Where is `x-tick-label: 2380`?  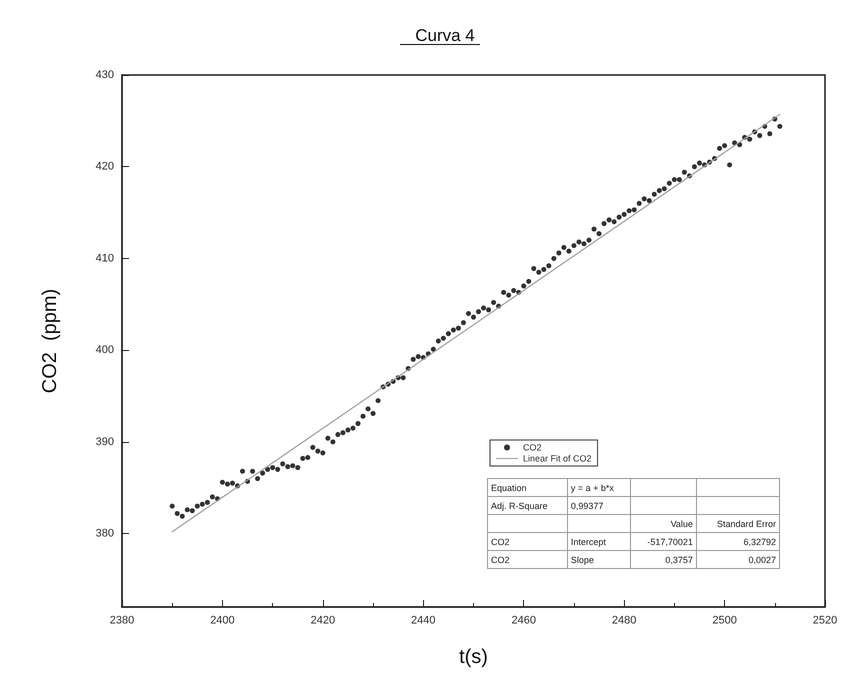 x-tick-label: 2380 is located at coordinates (122, 620).